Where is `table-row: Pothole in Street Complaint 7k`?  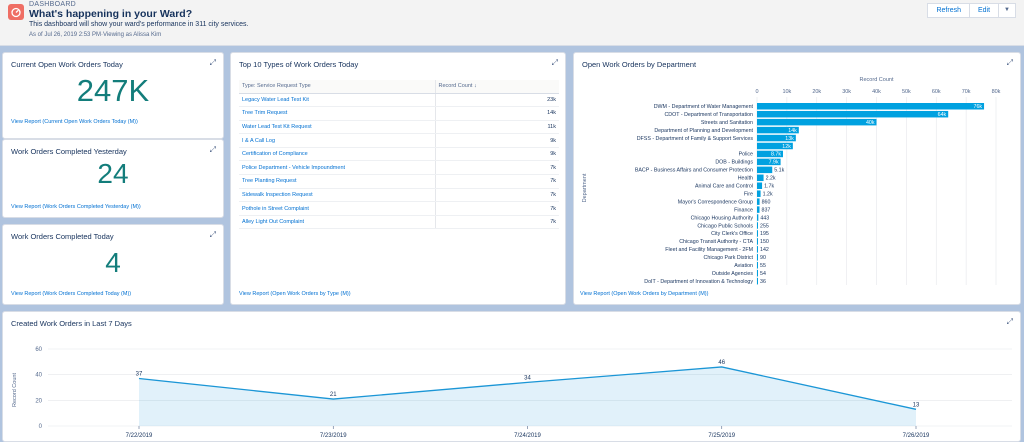
table-row: Pothole in Street Complaint 7k is located at coordinates (399, 208).